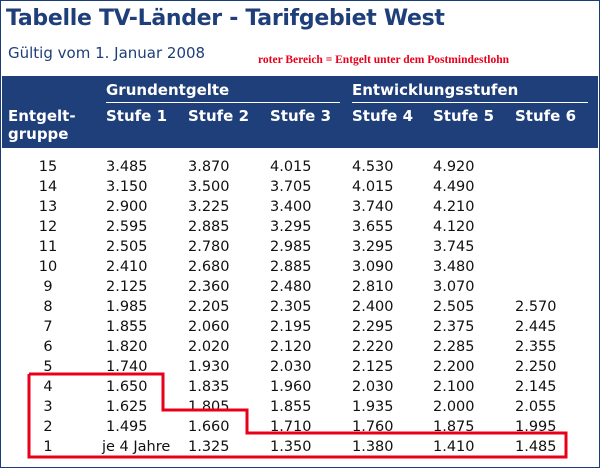  I want to click on cell-stufe-5: 2.200, so click(454, 367).